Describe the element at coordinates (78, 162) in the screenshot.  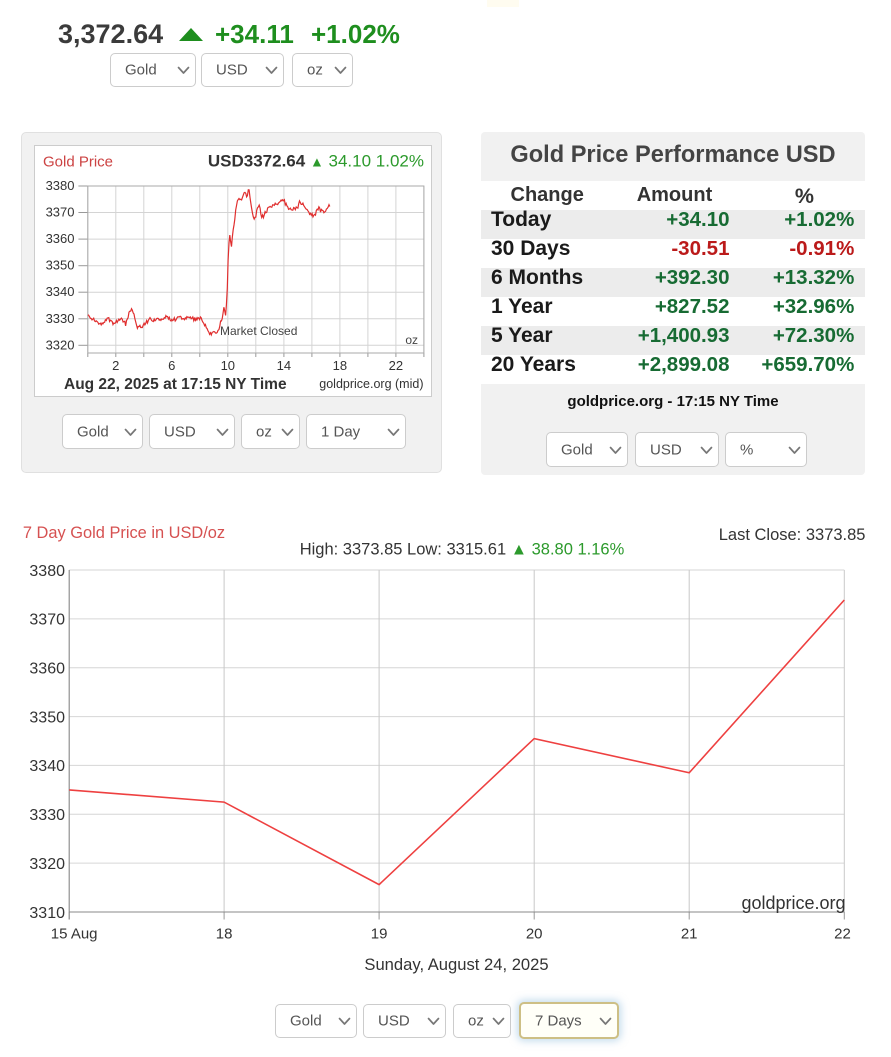
I see `svg-text: Gold Price` at that location.